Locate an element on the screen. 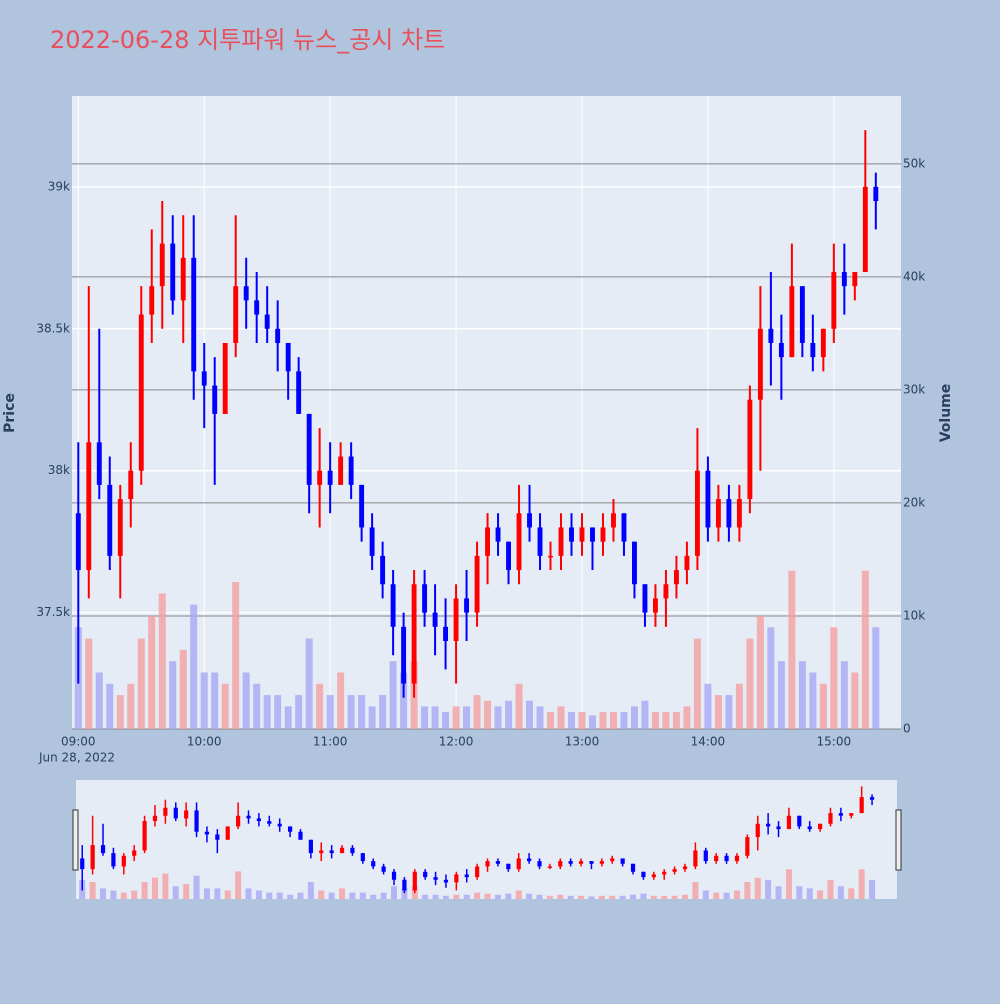 Image resolution: width=1000 pixels, height=1004 pixels. x-tick-label: 09:00 is located at coordinates (78, 742).